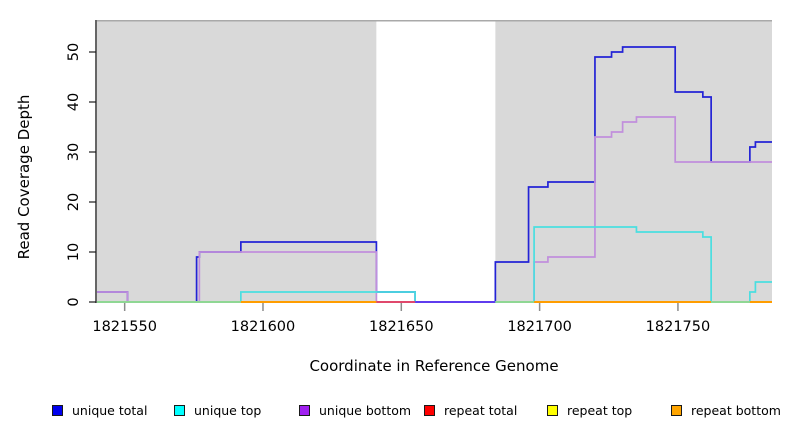 Image resolution: width=792 pixels, height=432 pixels. Describe the element at coordinates (539, 327) in the screenshot. I see `x-tick-label: 1821700` at that location.